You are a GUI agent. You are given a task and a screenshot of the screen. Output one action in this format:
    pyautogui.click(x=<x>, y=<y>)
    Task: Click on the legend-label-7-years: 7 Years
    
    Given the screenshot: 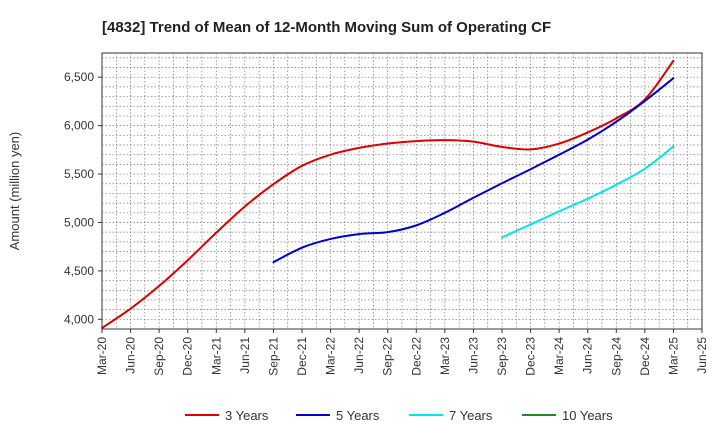 What is the action you would take?
    pyautogui.click(x=471, y=415)
    